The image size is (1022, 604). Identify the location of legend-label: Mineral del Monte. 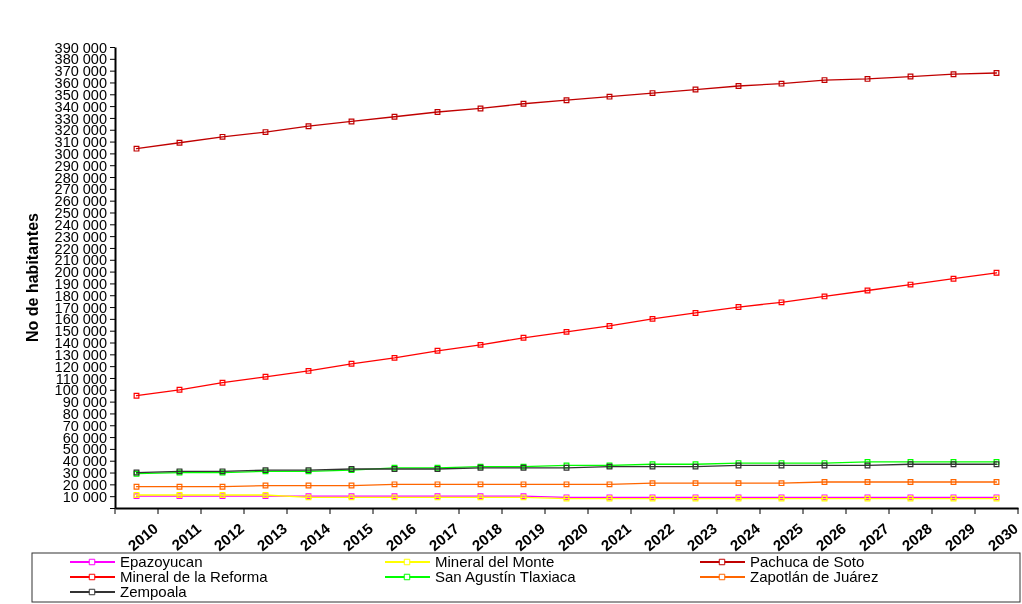
(495, 562).